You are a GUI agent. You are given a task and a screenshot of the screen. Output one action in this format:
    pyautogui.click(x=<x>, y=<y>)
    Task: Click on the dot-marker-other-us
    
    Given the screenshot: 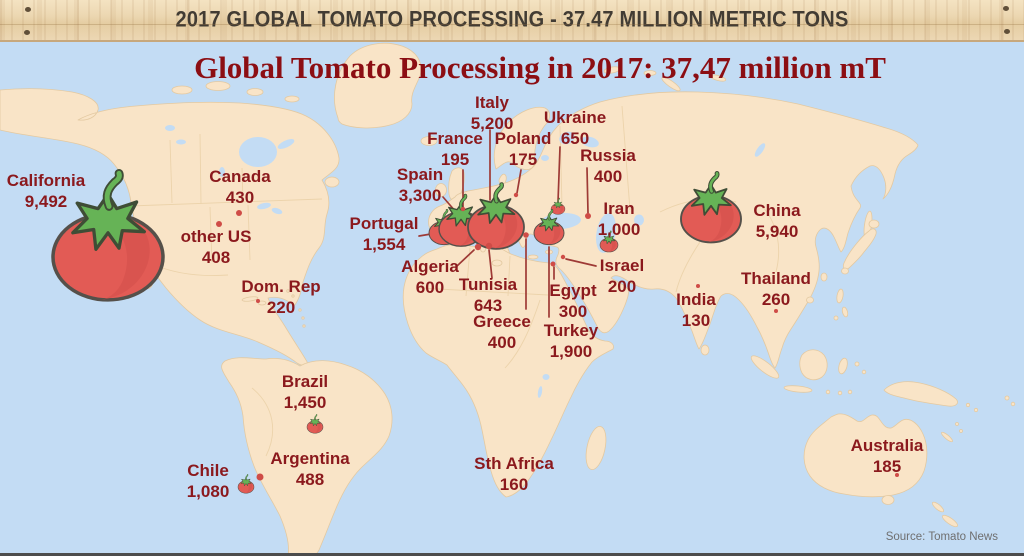 What is the action you would take?
    pyautogui.click(x=219, y=224)
    